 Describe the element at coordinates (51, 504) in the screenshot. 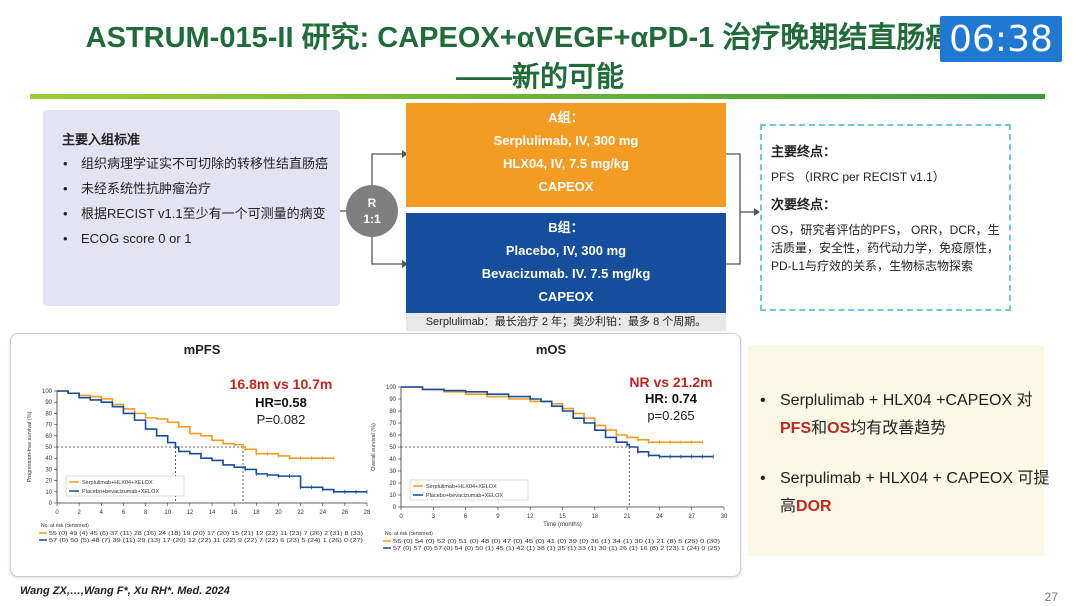

I see `y-tick-label: 0` at that location.